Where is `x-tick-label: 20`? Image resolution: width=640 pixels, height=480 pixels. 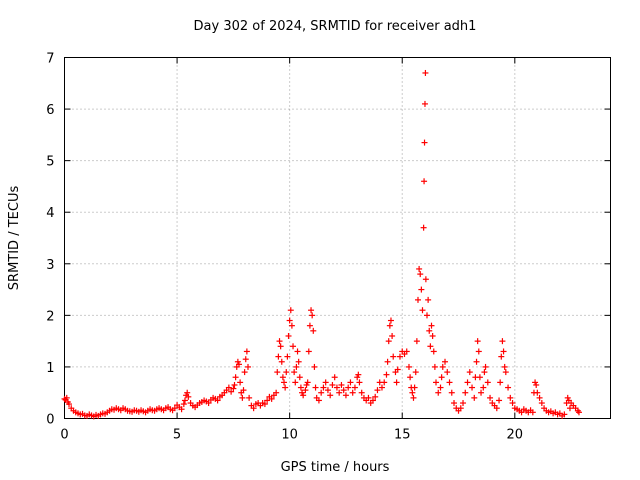
x-tick-label: 20 is located at coordinates (515, 435).